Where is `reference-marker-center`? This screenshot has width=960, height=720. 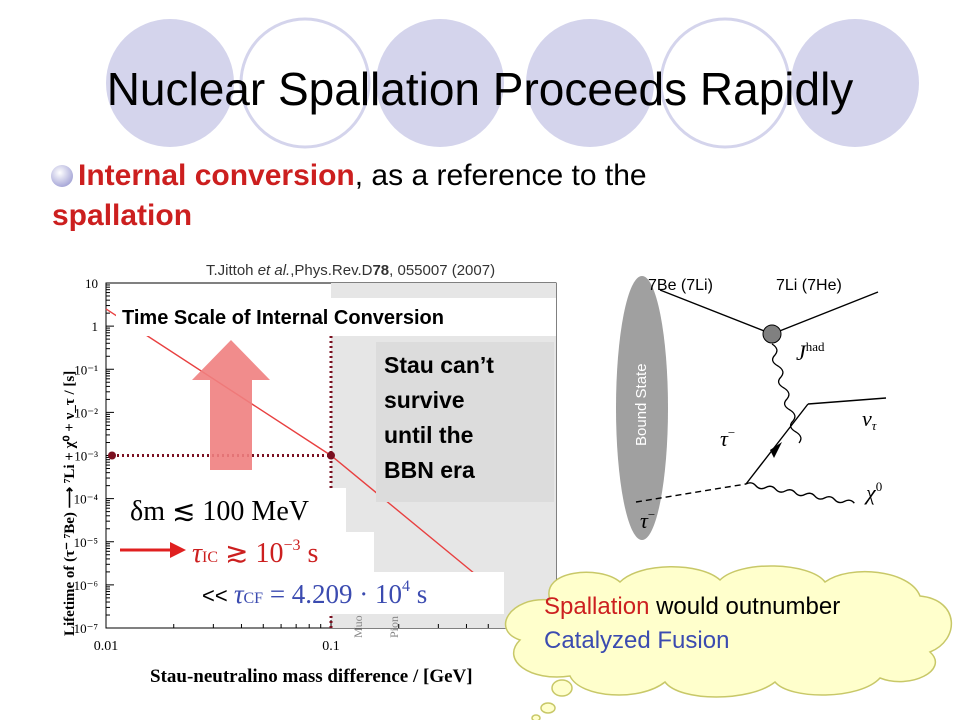
reference-marker-center is located at coordinates (331, 455).